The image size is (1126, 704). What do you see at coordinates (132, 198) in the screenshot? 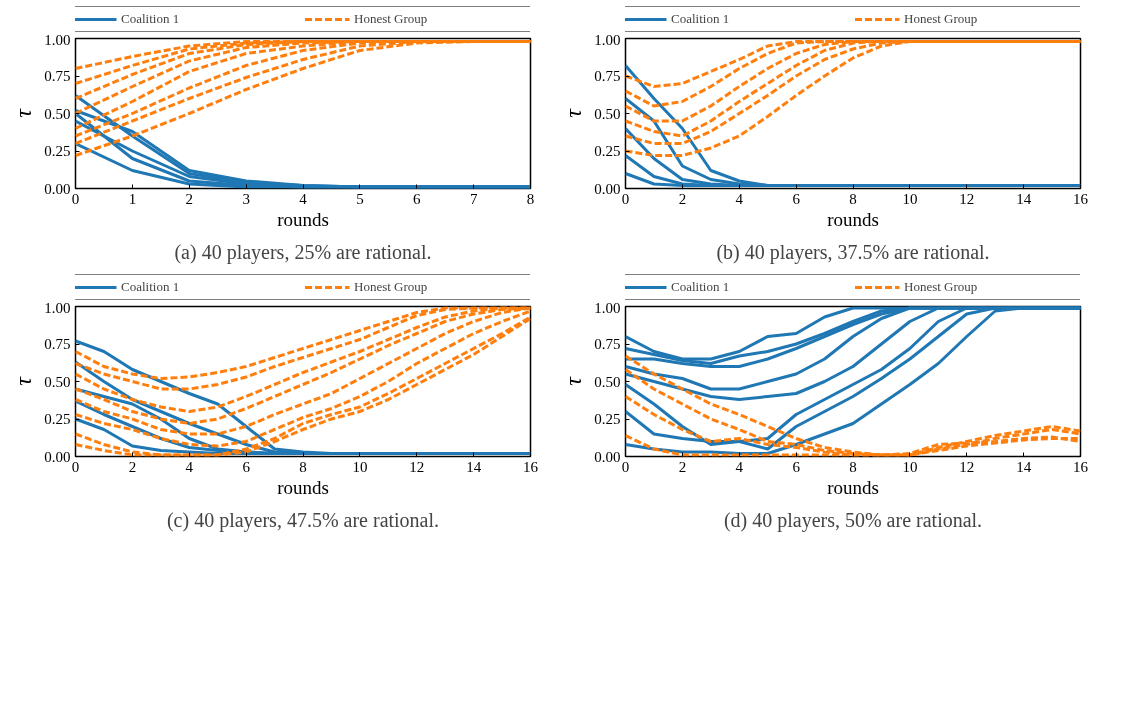
I see `x-tick-label: 1` at bounding box center [132, 198].